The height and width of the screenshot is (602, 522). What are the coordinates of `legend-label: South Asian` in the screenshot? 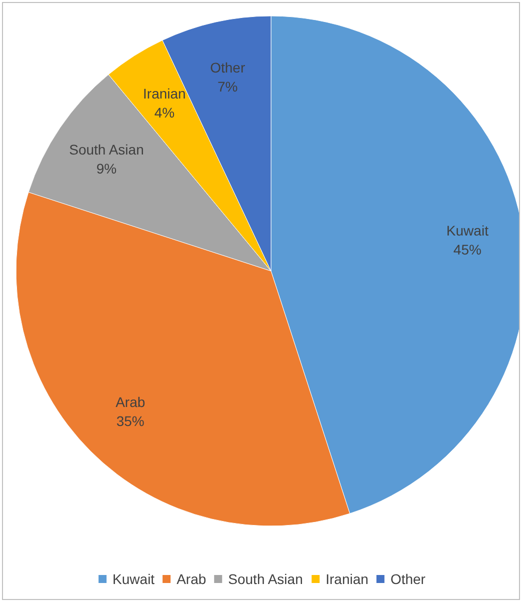 It's located at (265, 579).